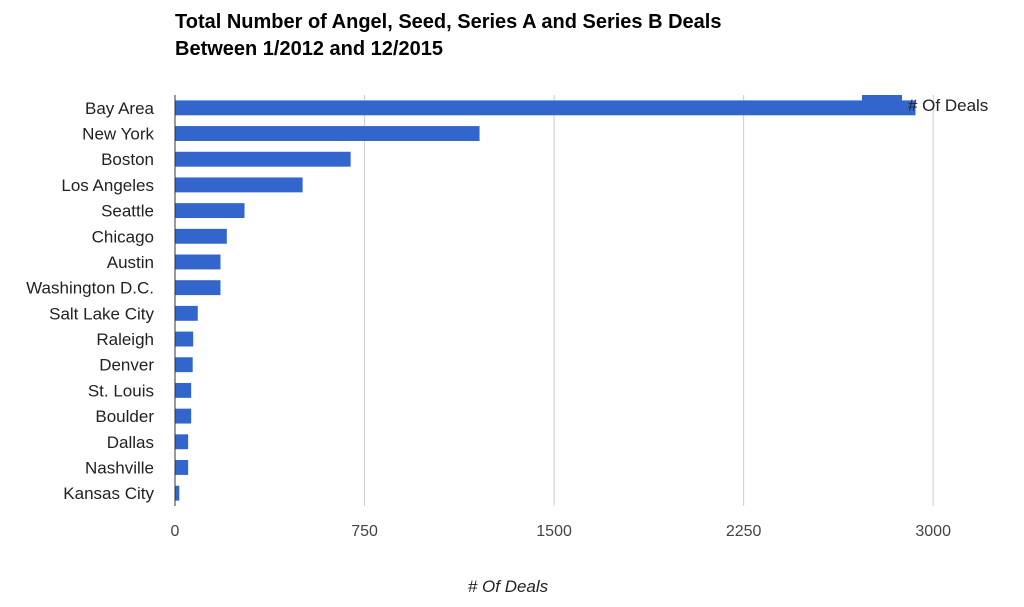 The height and width of the screenshot is (607, 1024). I want to click on category-label: Austin, so click(130, 262).